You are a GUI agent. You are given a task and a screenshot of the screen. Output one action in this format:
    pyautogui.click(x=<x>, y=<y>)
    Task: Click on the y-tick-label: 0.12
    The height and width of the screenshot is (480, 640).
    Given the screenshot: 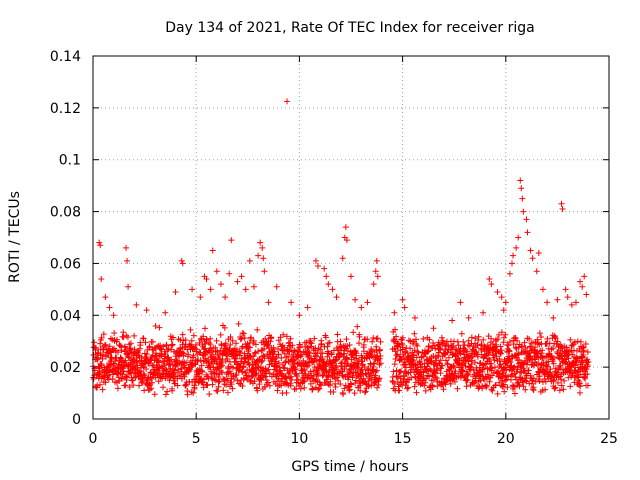 What is the action you would take?
    pyautogui.click(x=65, y=109)
    